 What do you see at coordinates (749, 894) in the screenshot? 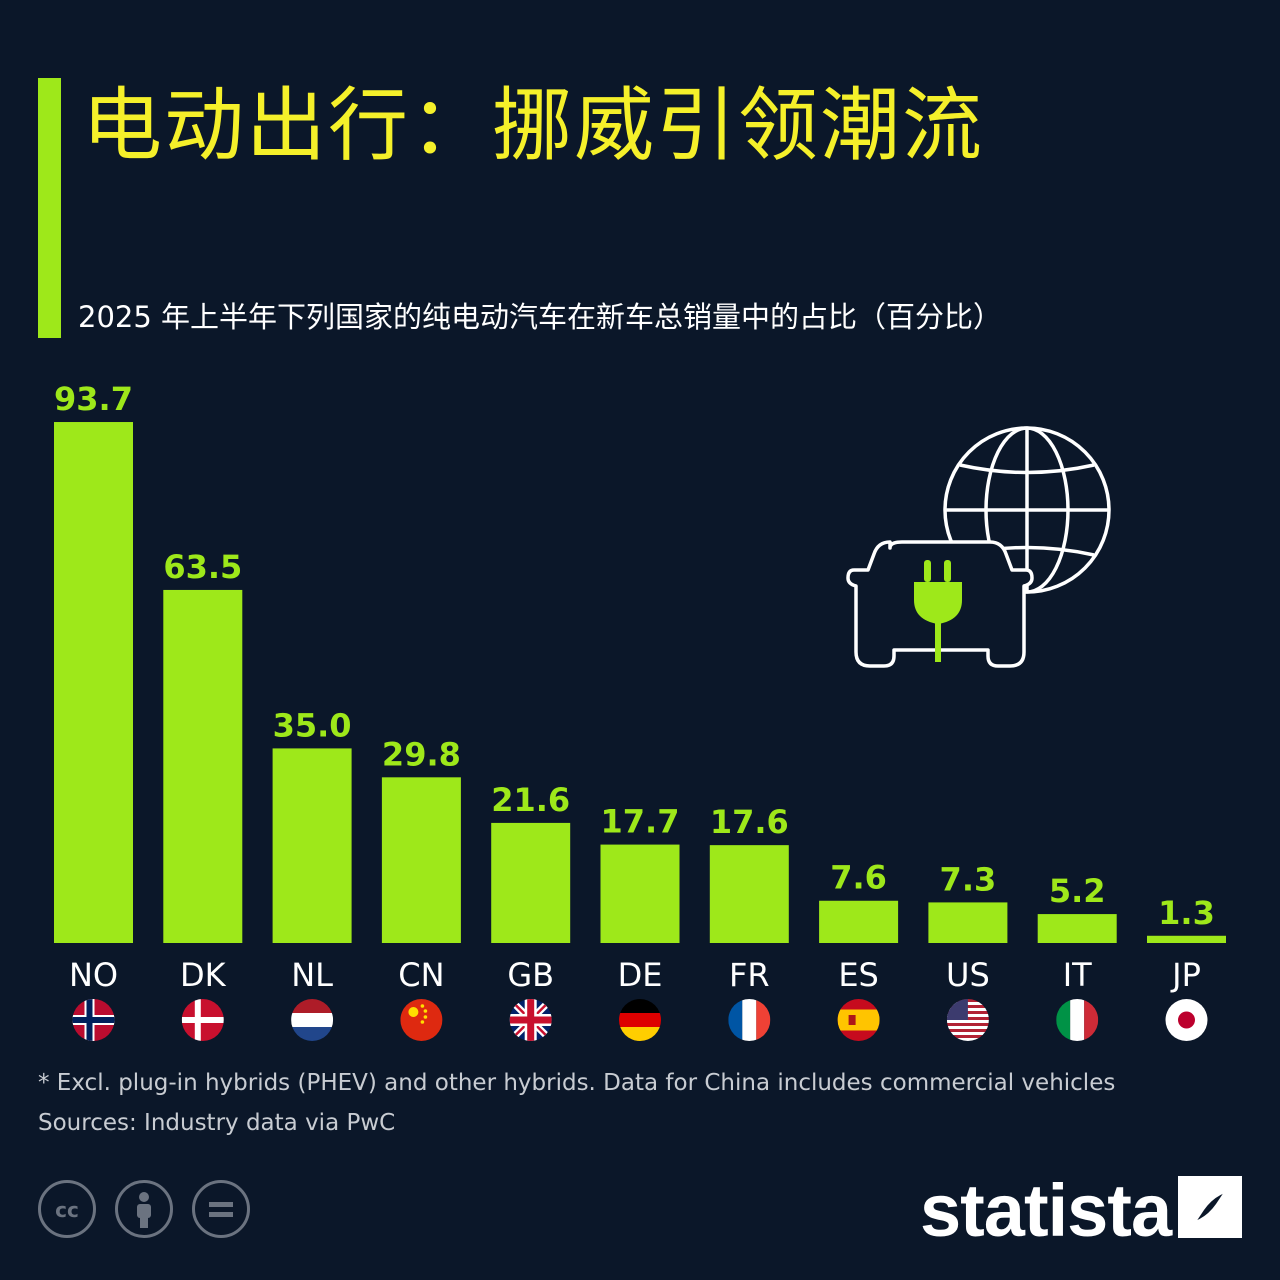
I see `bar-fr` at bounding box center [749, 894].